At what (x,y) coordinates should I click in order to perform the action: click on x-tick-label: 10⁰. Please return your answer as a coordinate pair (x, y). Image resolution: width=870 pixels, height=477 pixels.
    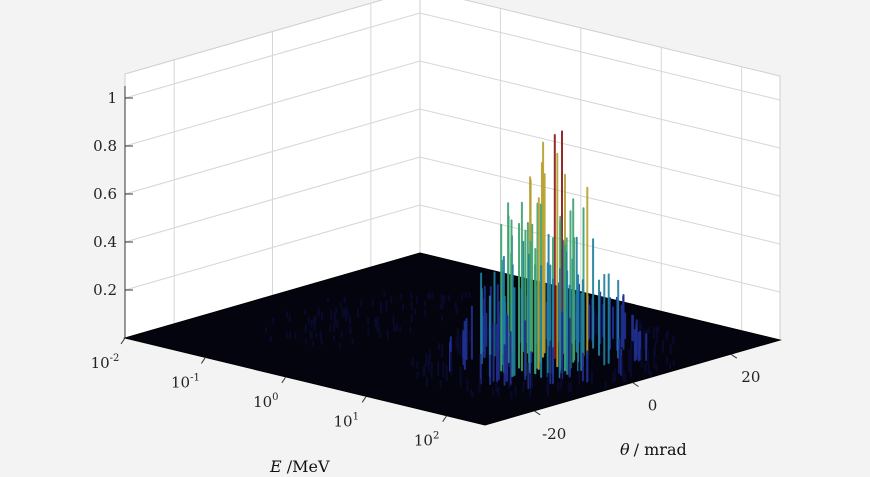
    Looking at the image, I should click on (265, 401).